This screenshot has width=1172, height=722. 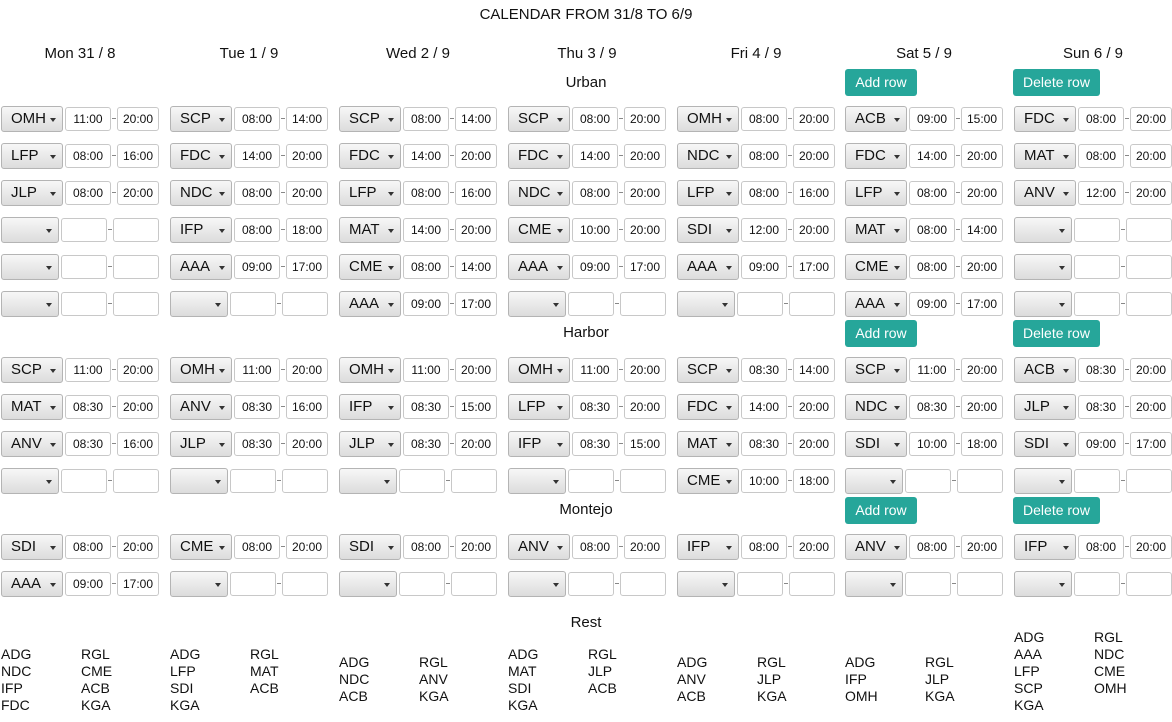 What do you see at coordinates (476, 407) in the screenshot?
I see `end-time-input: 15:00` at bounding box center [476, 407].